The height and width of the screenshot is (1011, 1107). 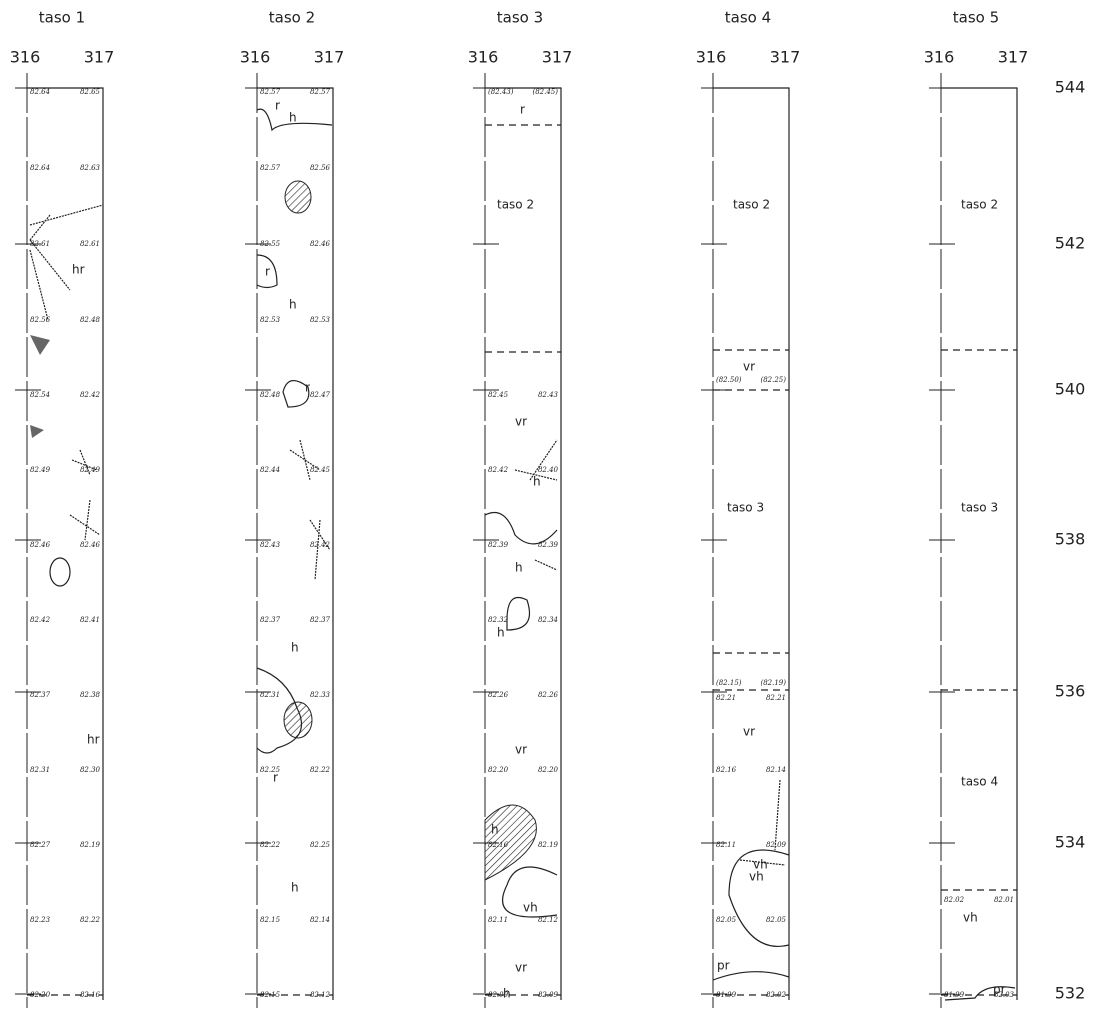 What do you see at coordinates (90, 320) in the screenshot?
I see `elevation: 82.48` at bounding box center [90, 320].